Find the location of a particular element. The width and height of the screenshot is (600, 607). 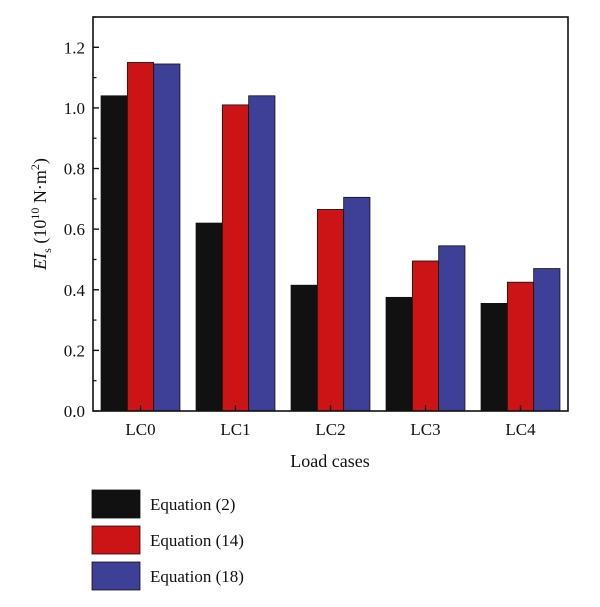

legend-label-series-3: Equation (18) is located at coordinates (197, 576).